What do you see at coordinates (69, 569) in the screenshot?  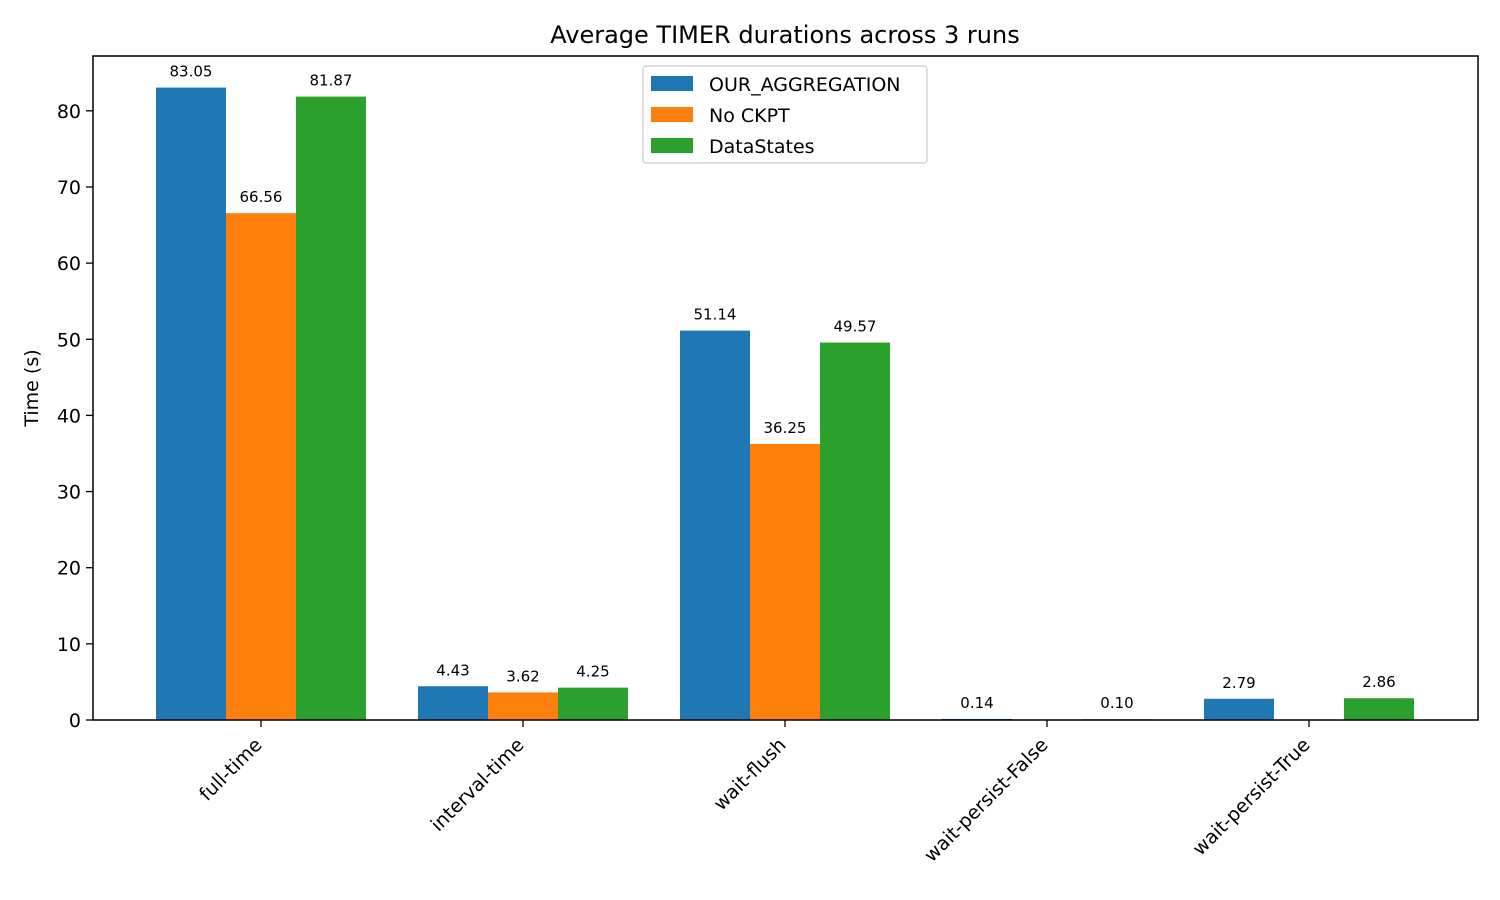 I see `y-tick-label: 20` at bounding box center [69, 569].